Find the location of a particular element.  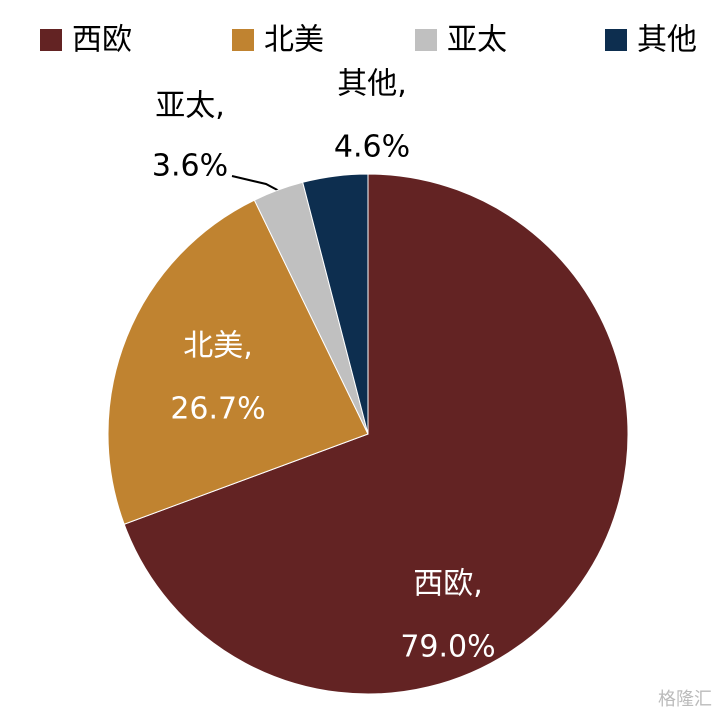

legend-label: 其他 is located at coordinates (667, 40).